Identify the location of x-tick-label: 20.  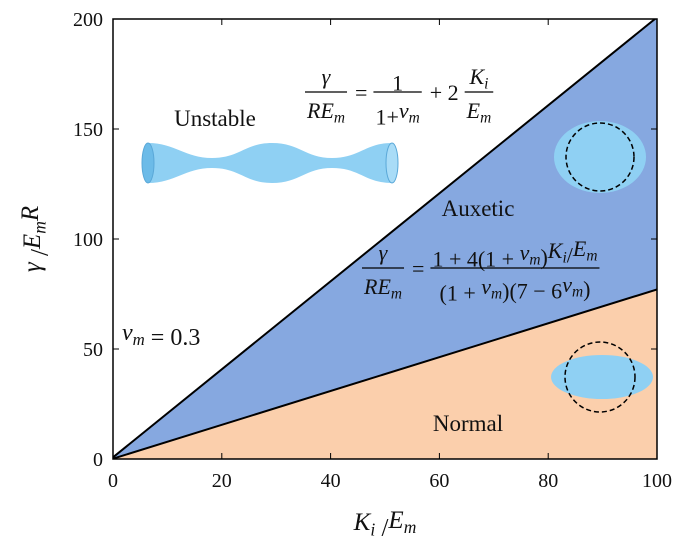
(222, 481).